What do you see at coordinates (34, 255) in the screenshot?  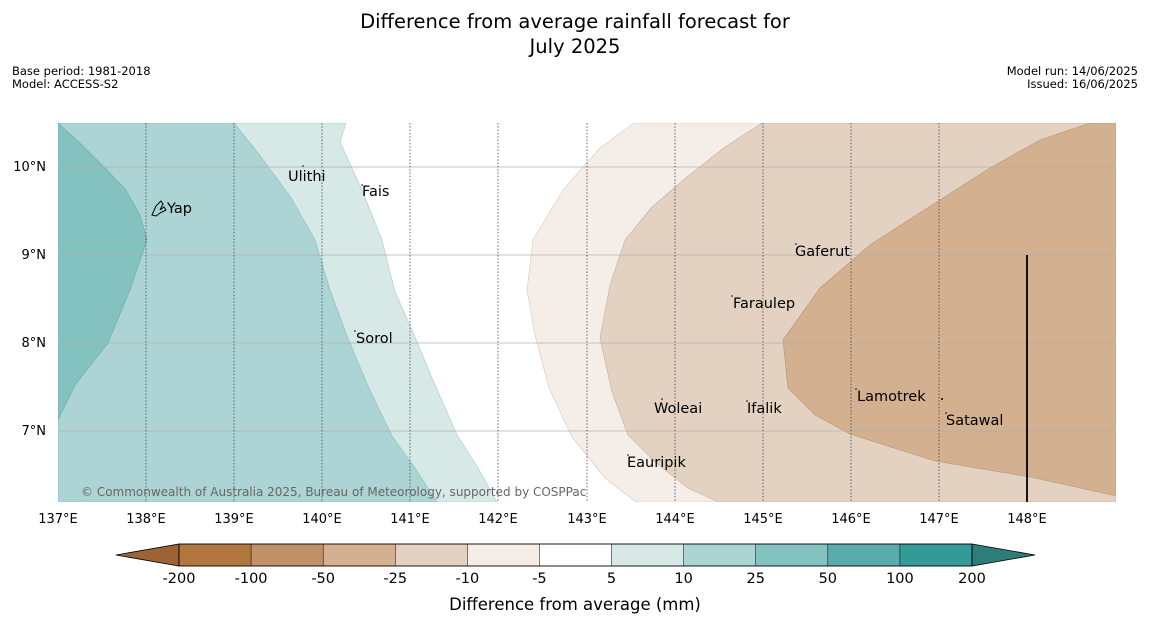 I see `lat-tick-9n: 9°N` at bounding box center [34, 255].